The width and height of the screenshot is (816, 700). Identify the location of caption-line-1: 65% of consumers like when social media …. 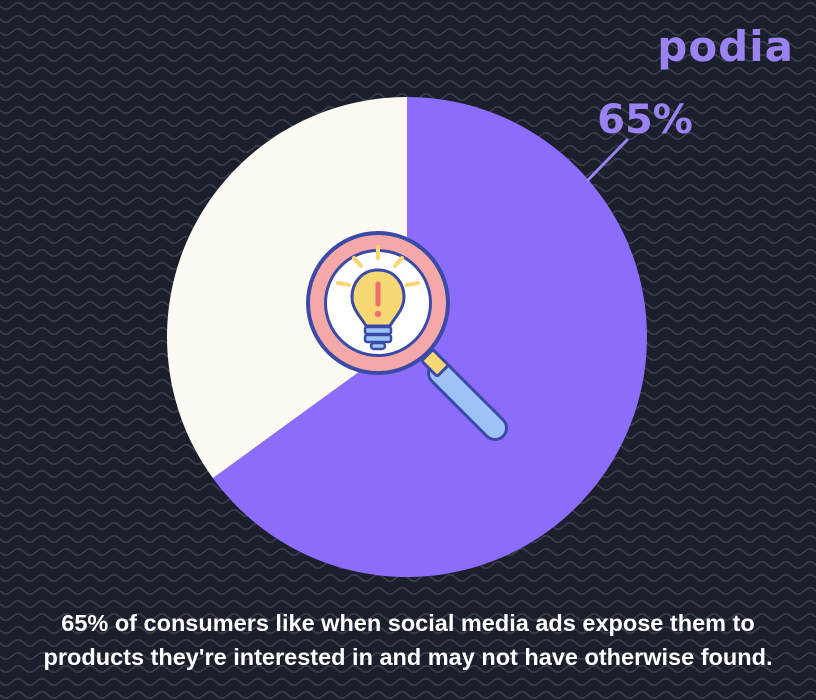
(408, 623).